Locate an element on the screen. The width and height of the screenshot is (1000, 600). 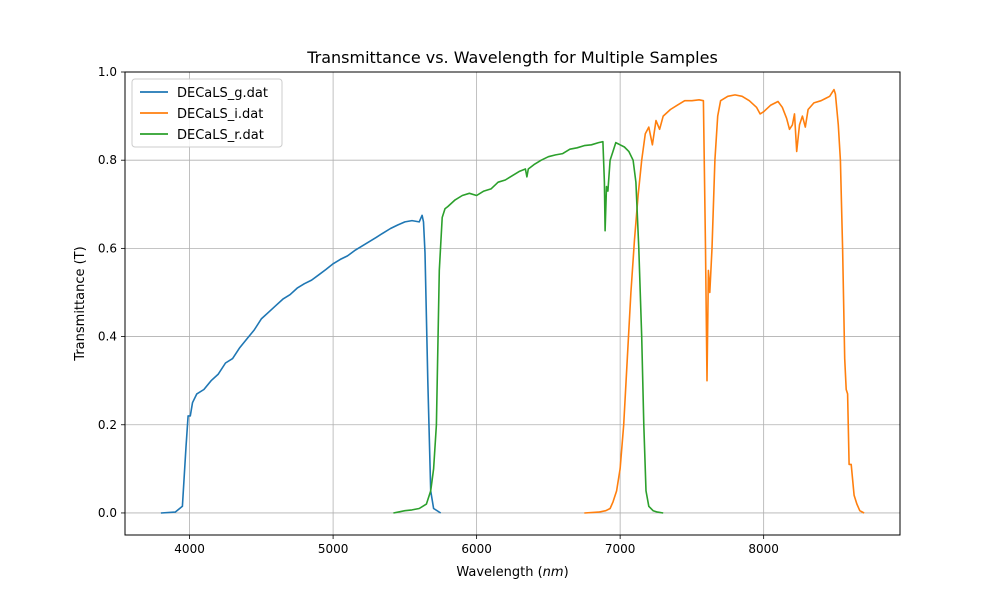
x-axis-label: Wavelength (nm) is located at coordinates (512, 572).